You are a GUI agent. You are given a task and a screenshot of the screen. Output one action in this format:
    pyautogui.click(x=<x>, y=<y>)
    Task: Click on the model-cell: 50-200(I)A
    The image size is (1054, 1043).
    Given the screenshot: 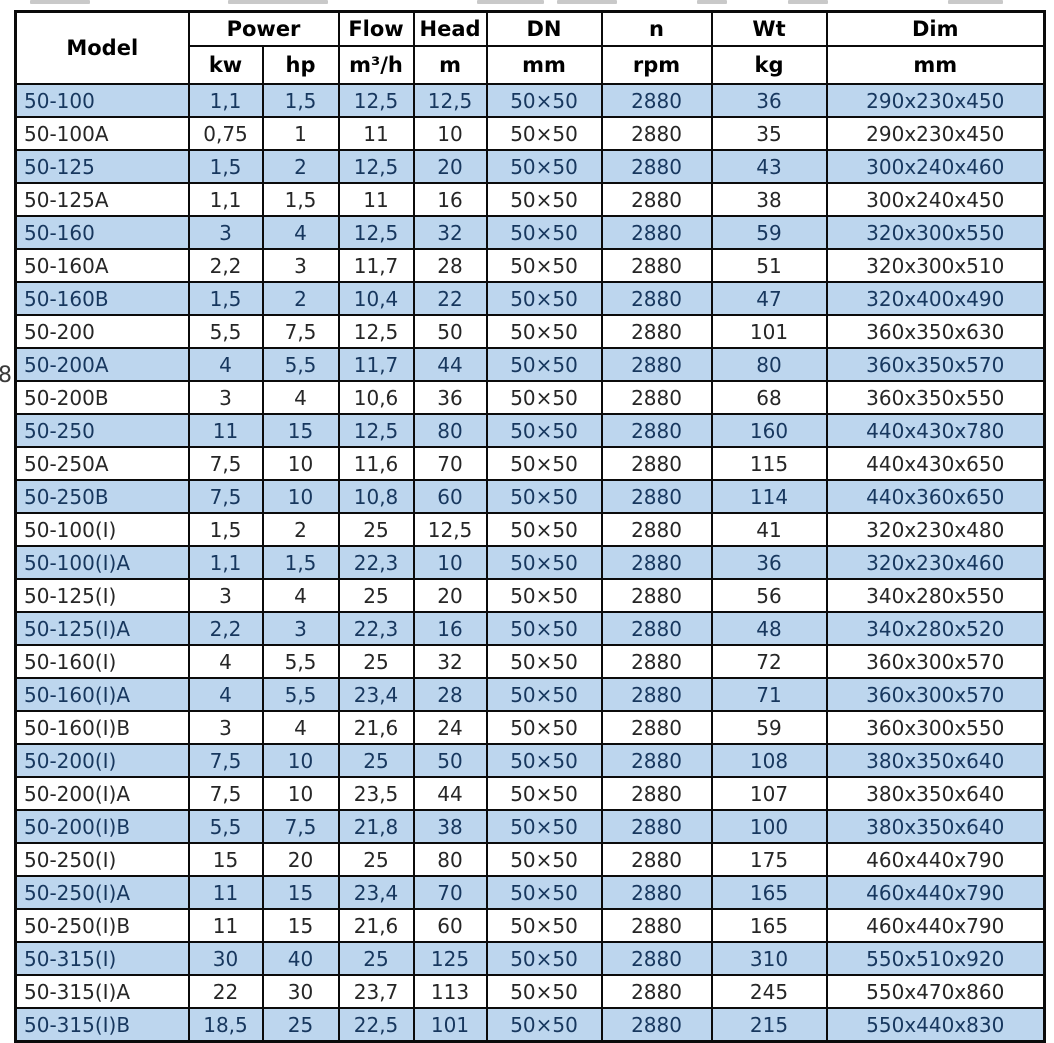 What is the action you would take?
    pyautogui.click(x=102, y=793)
    